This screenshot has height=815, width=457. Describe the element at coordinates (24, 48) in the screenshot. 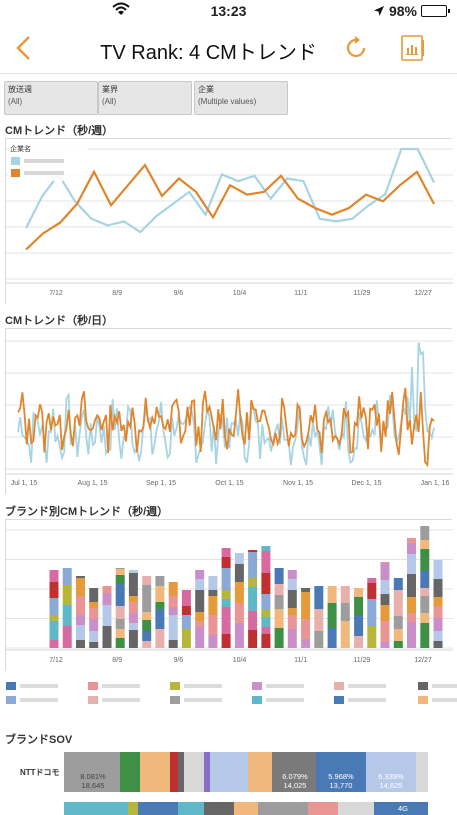

I see `back-chevron-icon` at that location.